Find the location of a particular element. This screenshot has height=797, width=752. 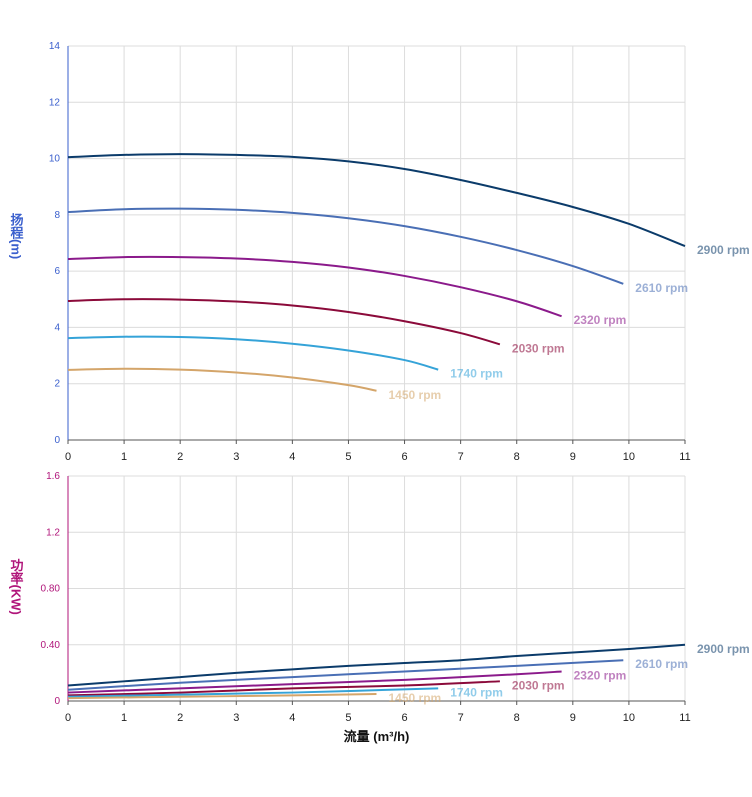

y-axis-title: 功率(KW) is located at coordinates (16, 587).